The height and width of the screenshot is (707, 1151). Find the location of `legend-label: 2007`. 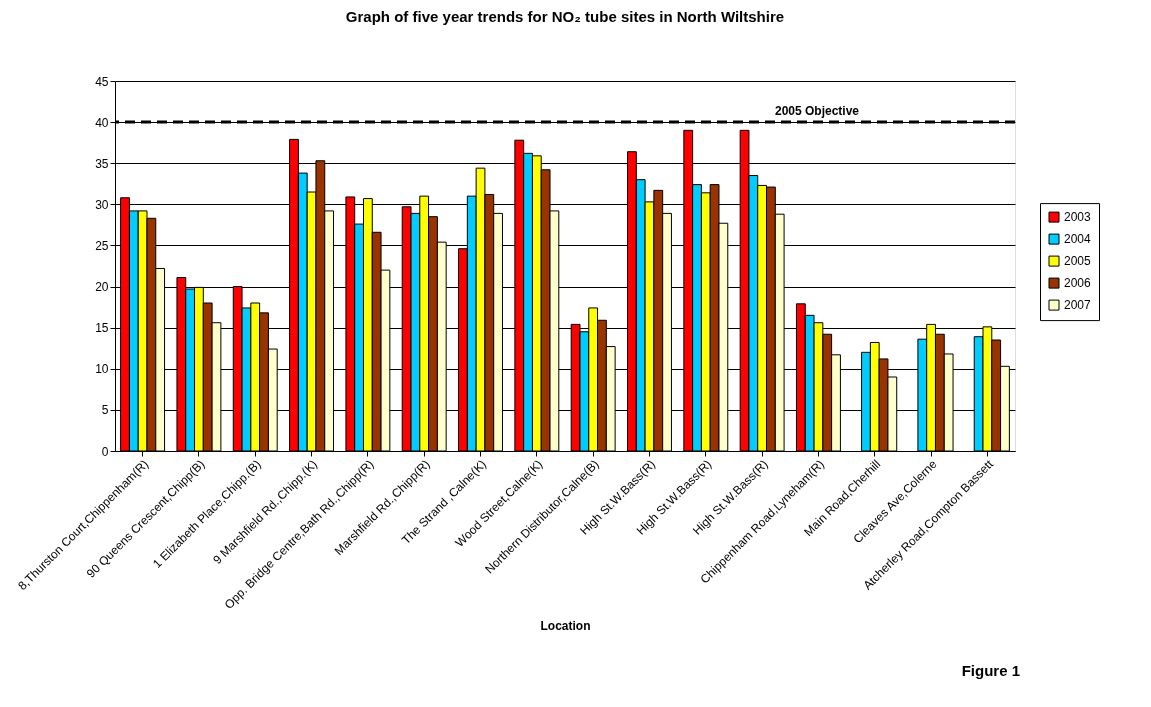

legend-label: 2007 is located at coordinates (1078, 305).